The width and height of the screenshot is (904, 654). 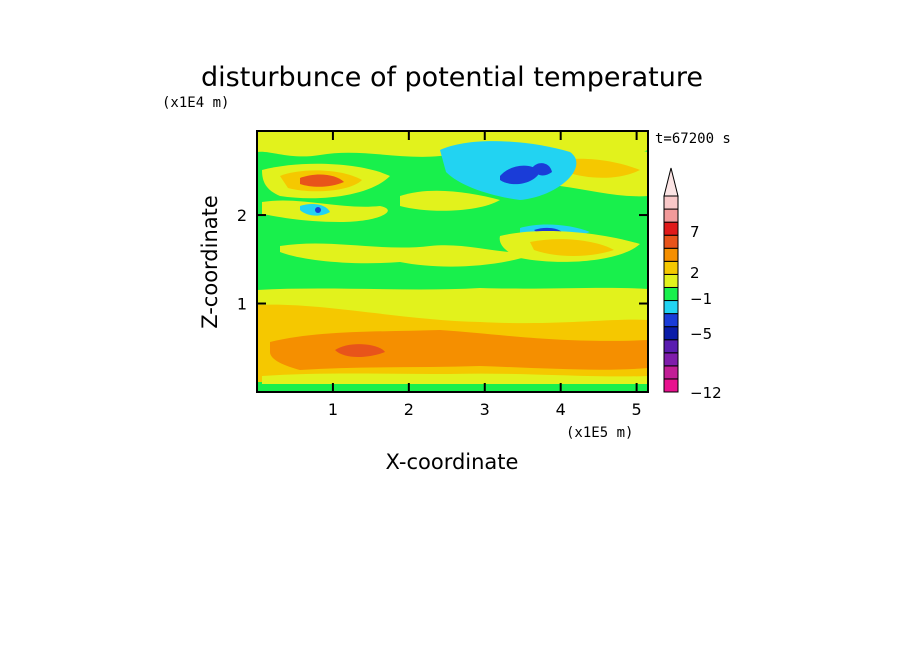 What do you see at coordinates (242, 304) in the screenshot?
I see `y-tick-label: 1` at bounding box center [242, 304].